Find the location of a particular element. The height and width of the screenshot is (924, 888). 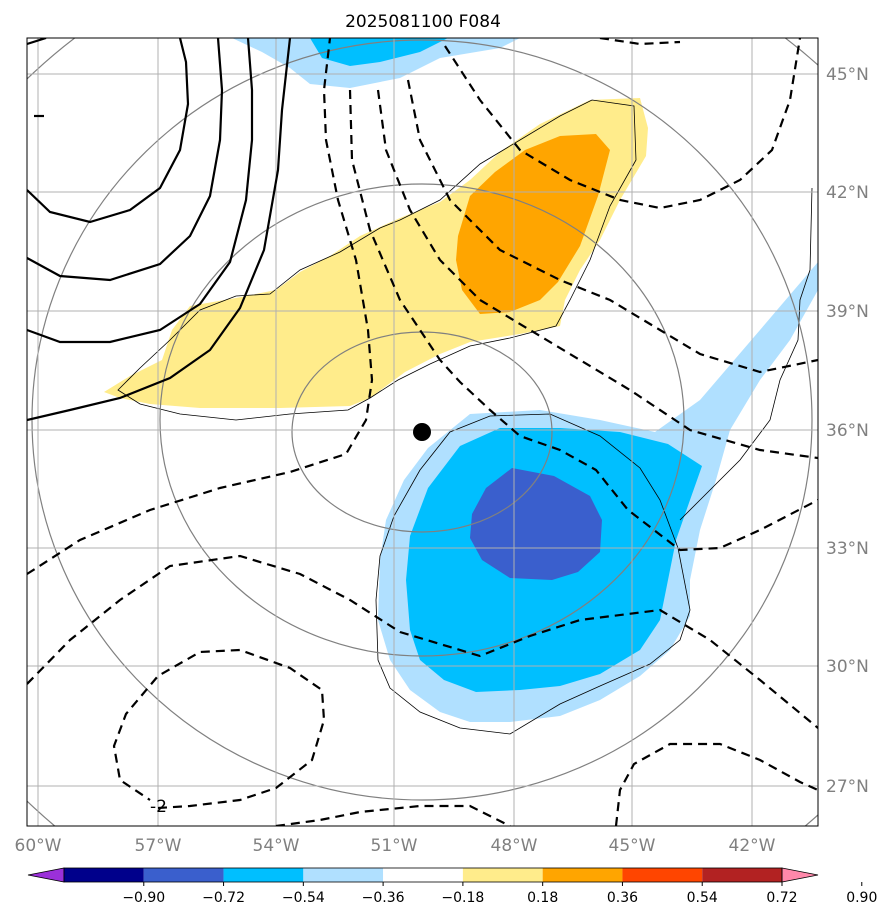

lat-label: 45°N is located at coordinates (847, 75).